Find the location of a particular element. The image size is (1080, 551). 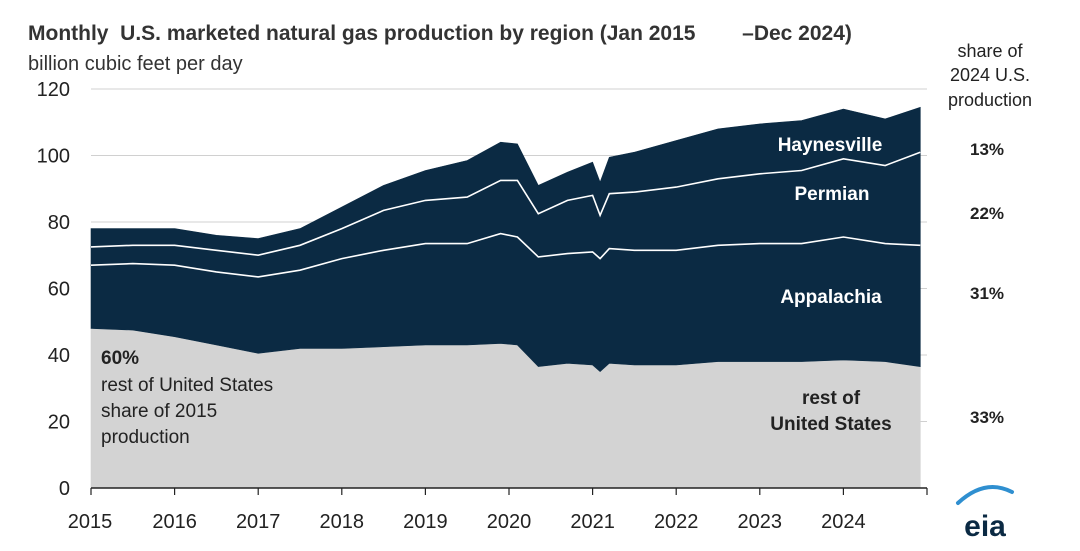

x-tick-label-2021: 2021 is located at coordinates (592, 522).